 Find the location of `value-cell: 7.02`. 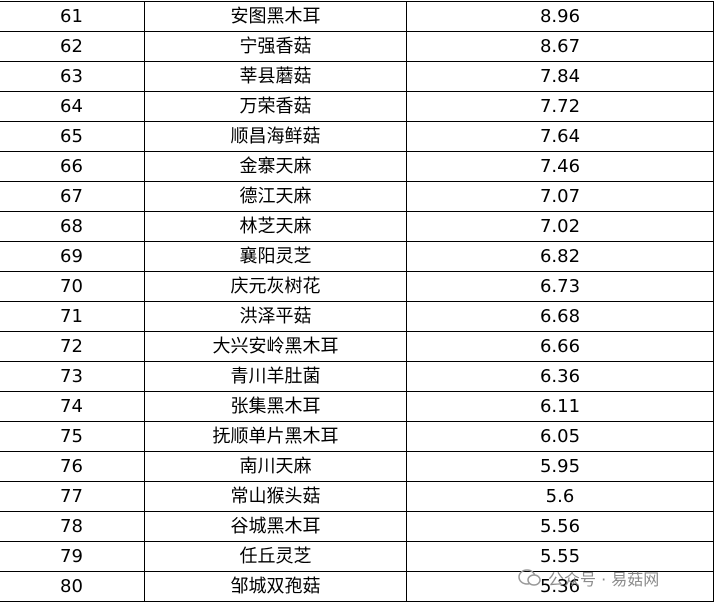

value-cell: 7.02 is located at coordinates (560, 226).